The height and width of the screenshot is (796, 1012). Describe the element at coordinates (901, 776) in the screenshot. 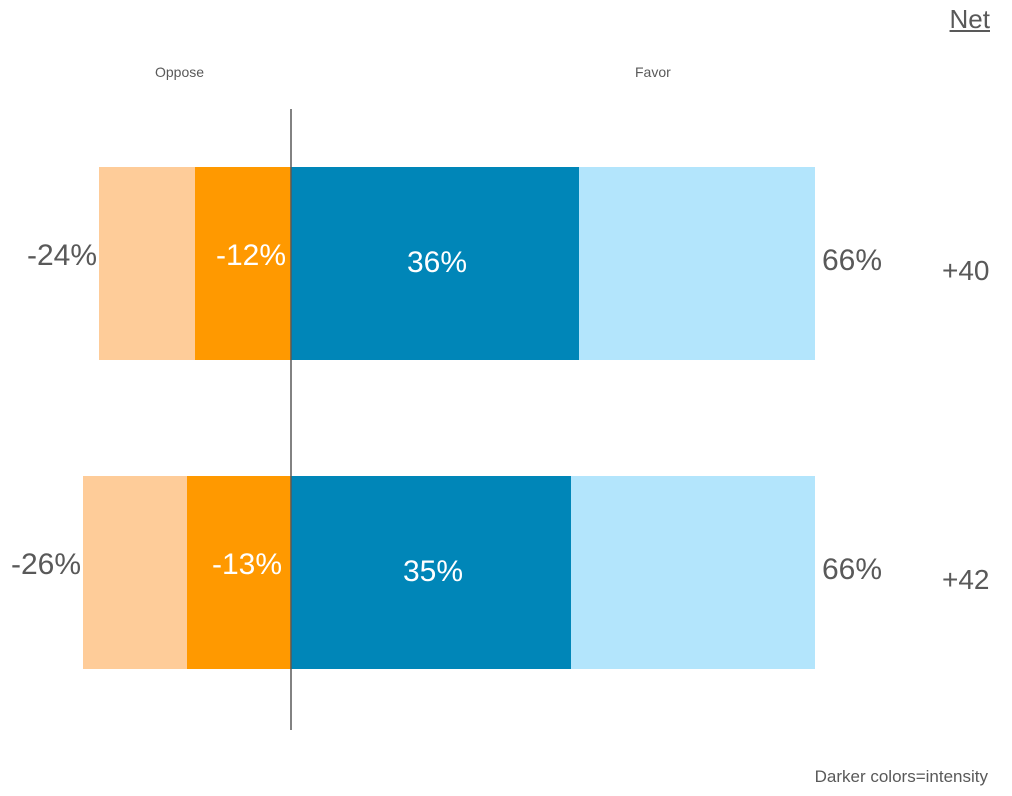

I see `footnote: Darker colors=intensity` at that location.